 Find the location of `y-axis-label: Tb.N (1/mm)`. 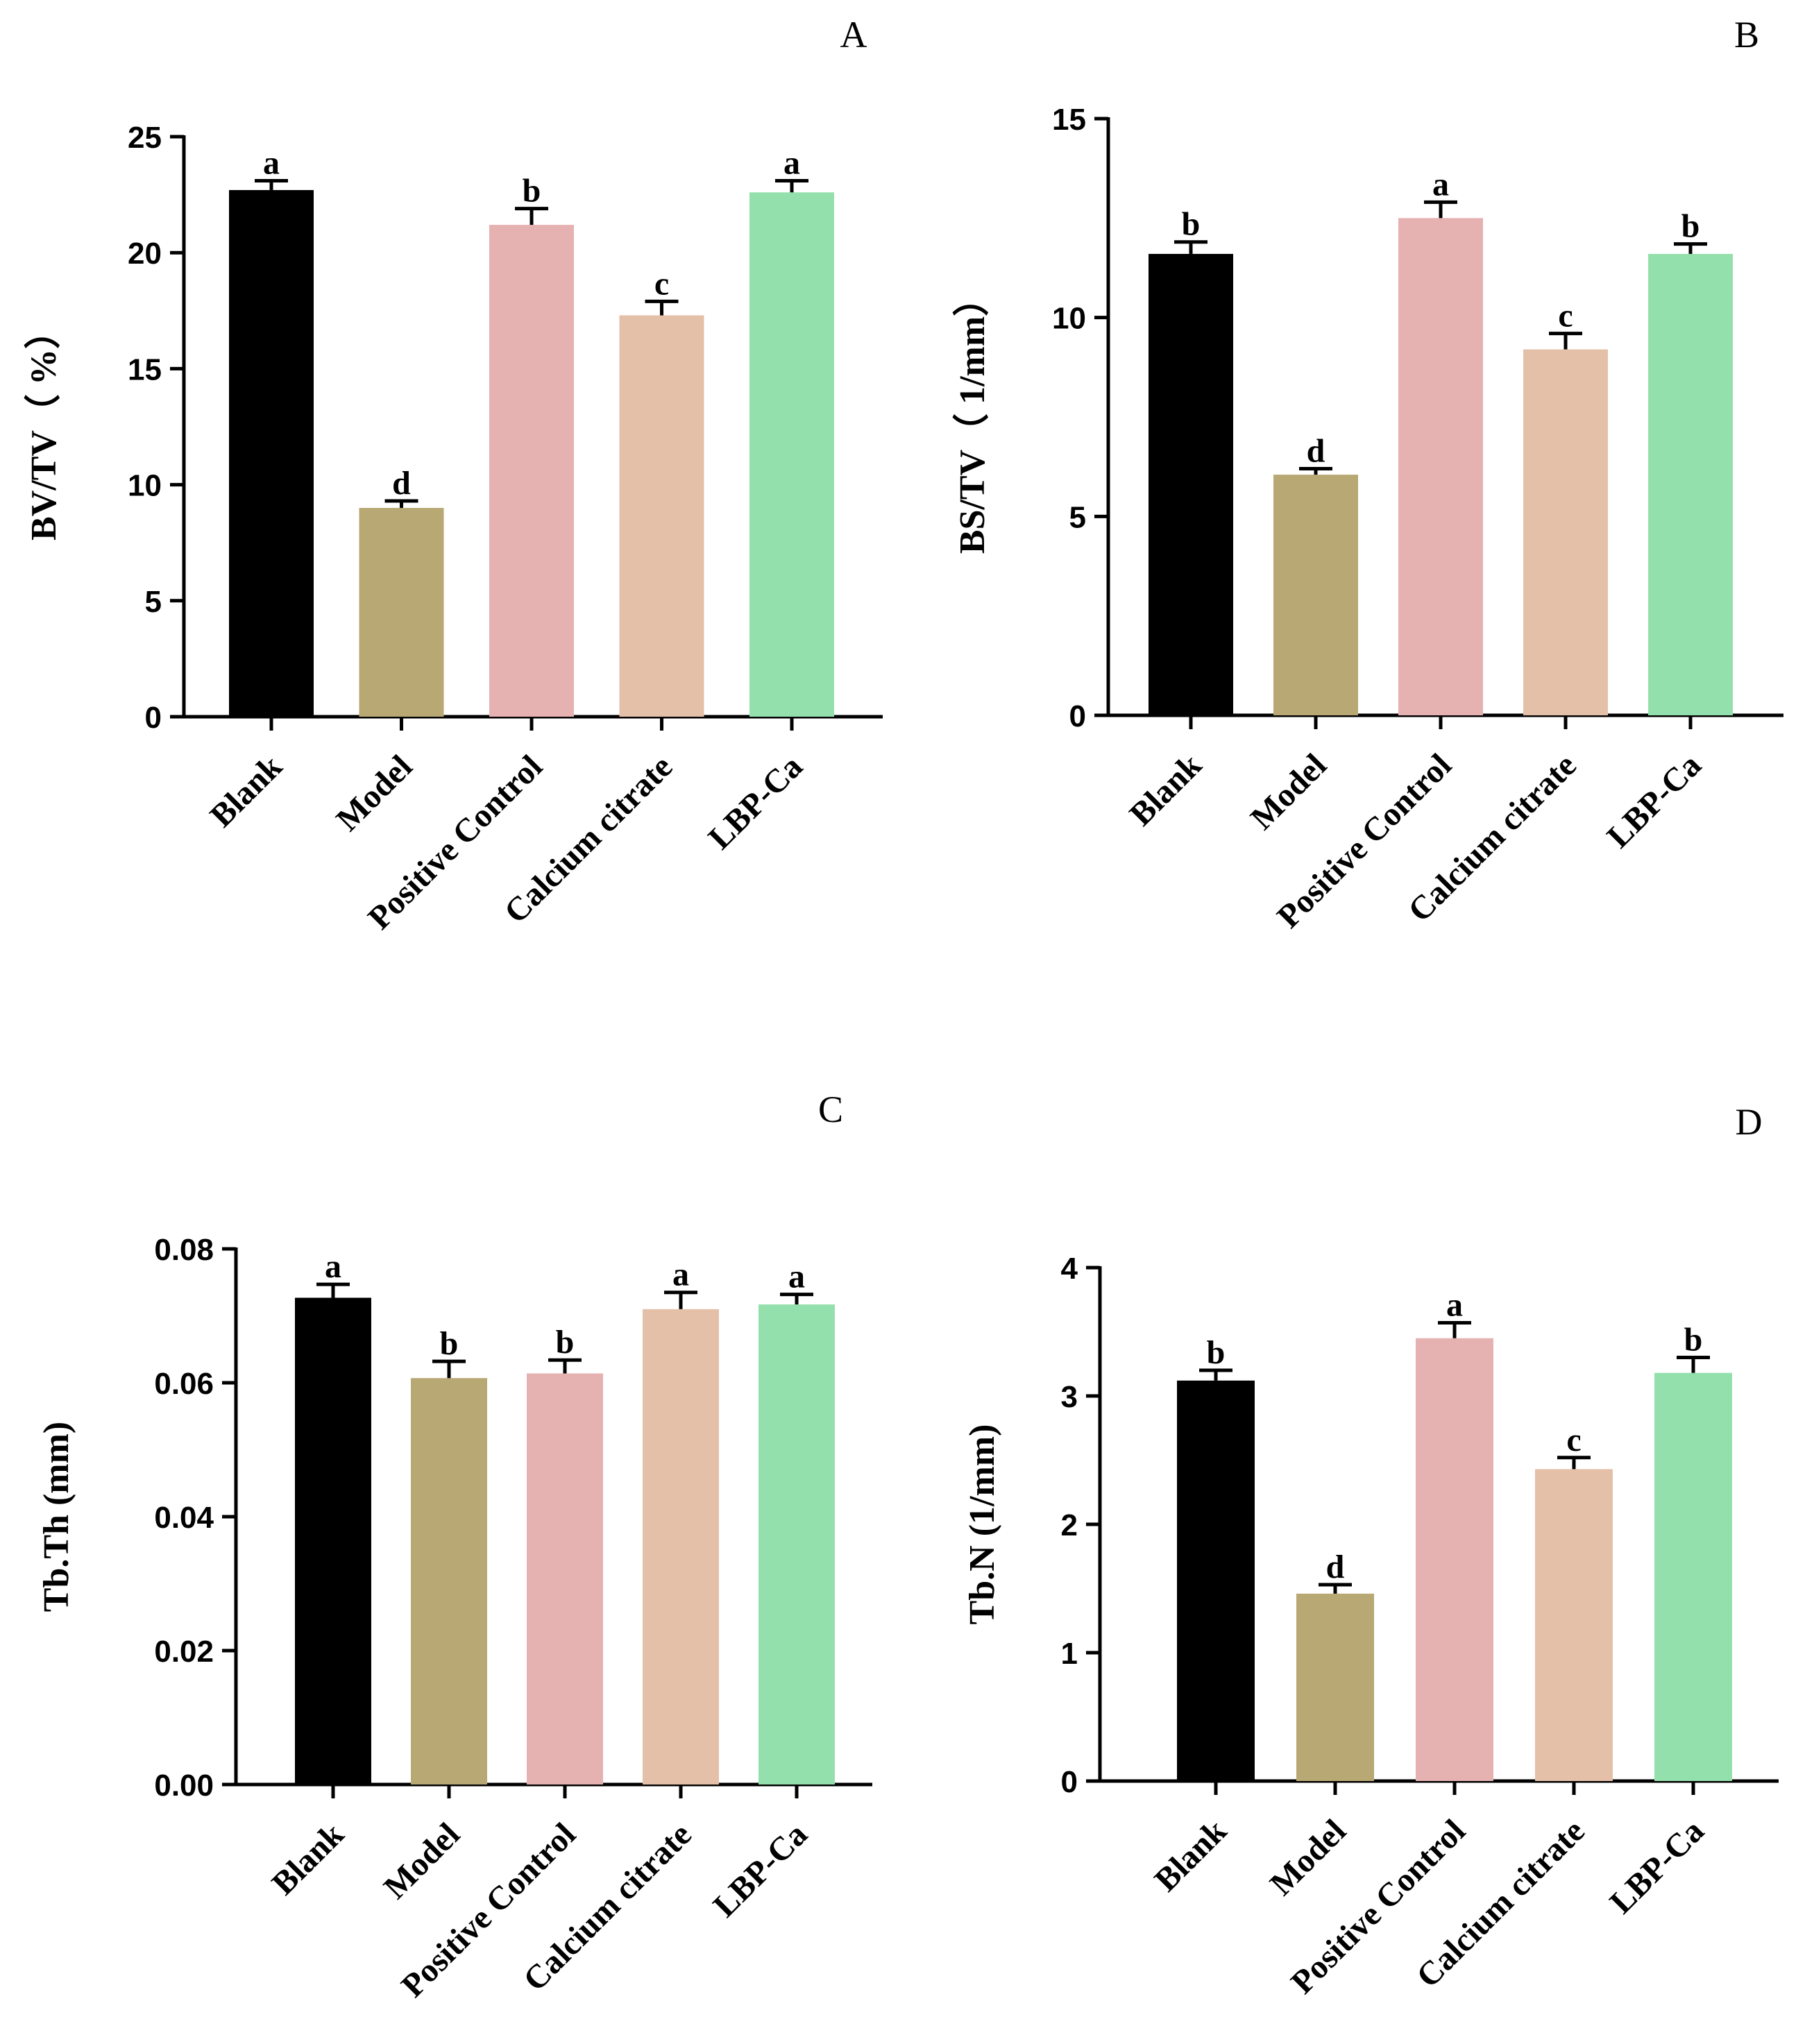

y-axis-label: Tb.N (1/mm) is located at coordinates (983, 1524).